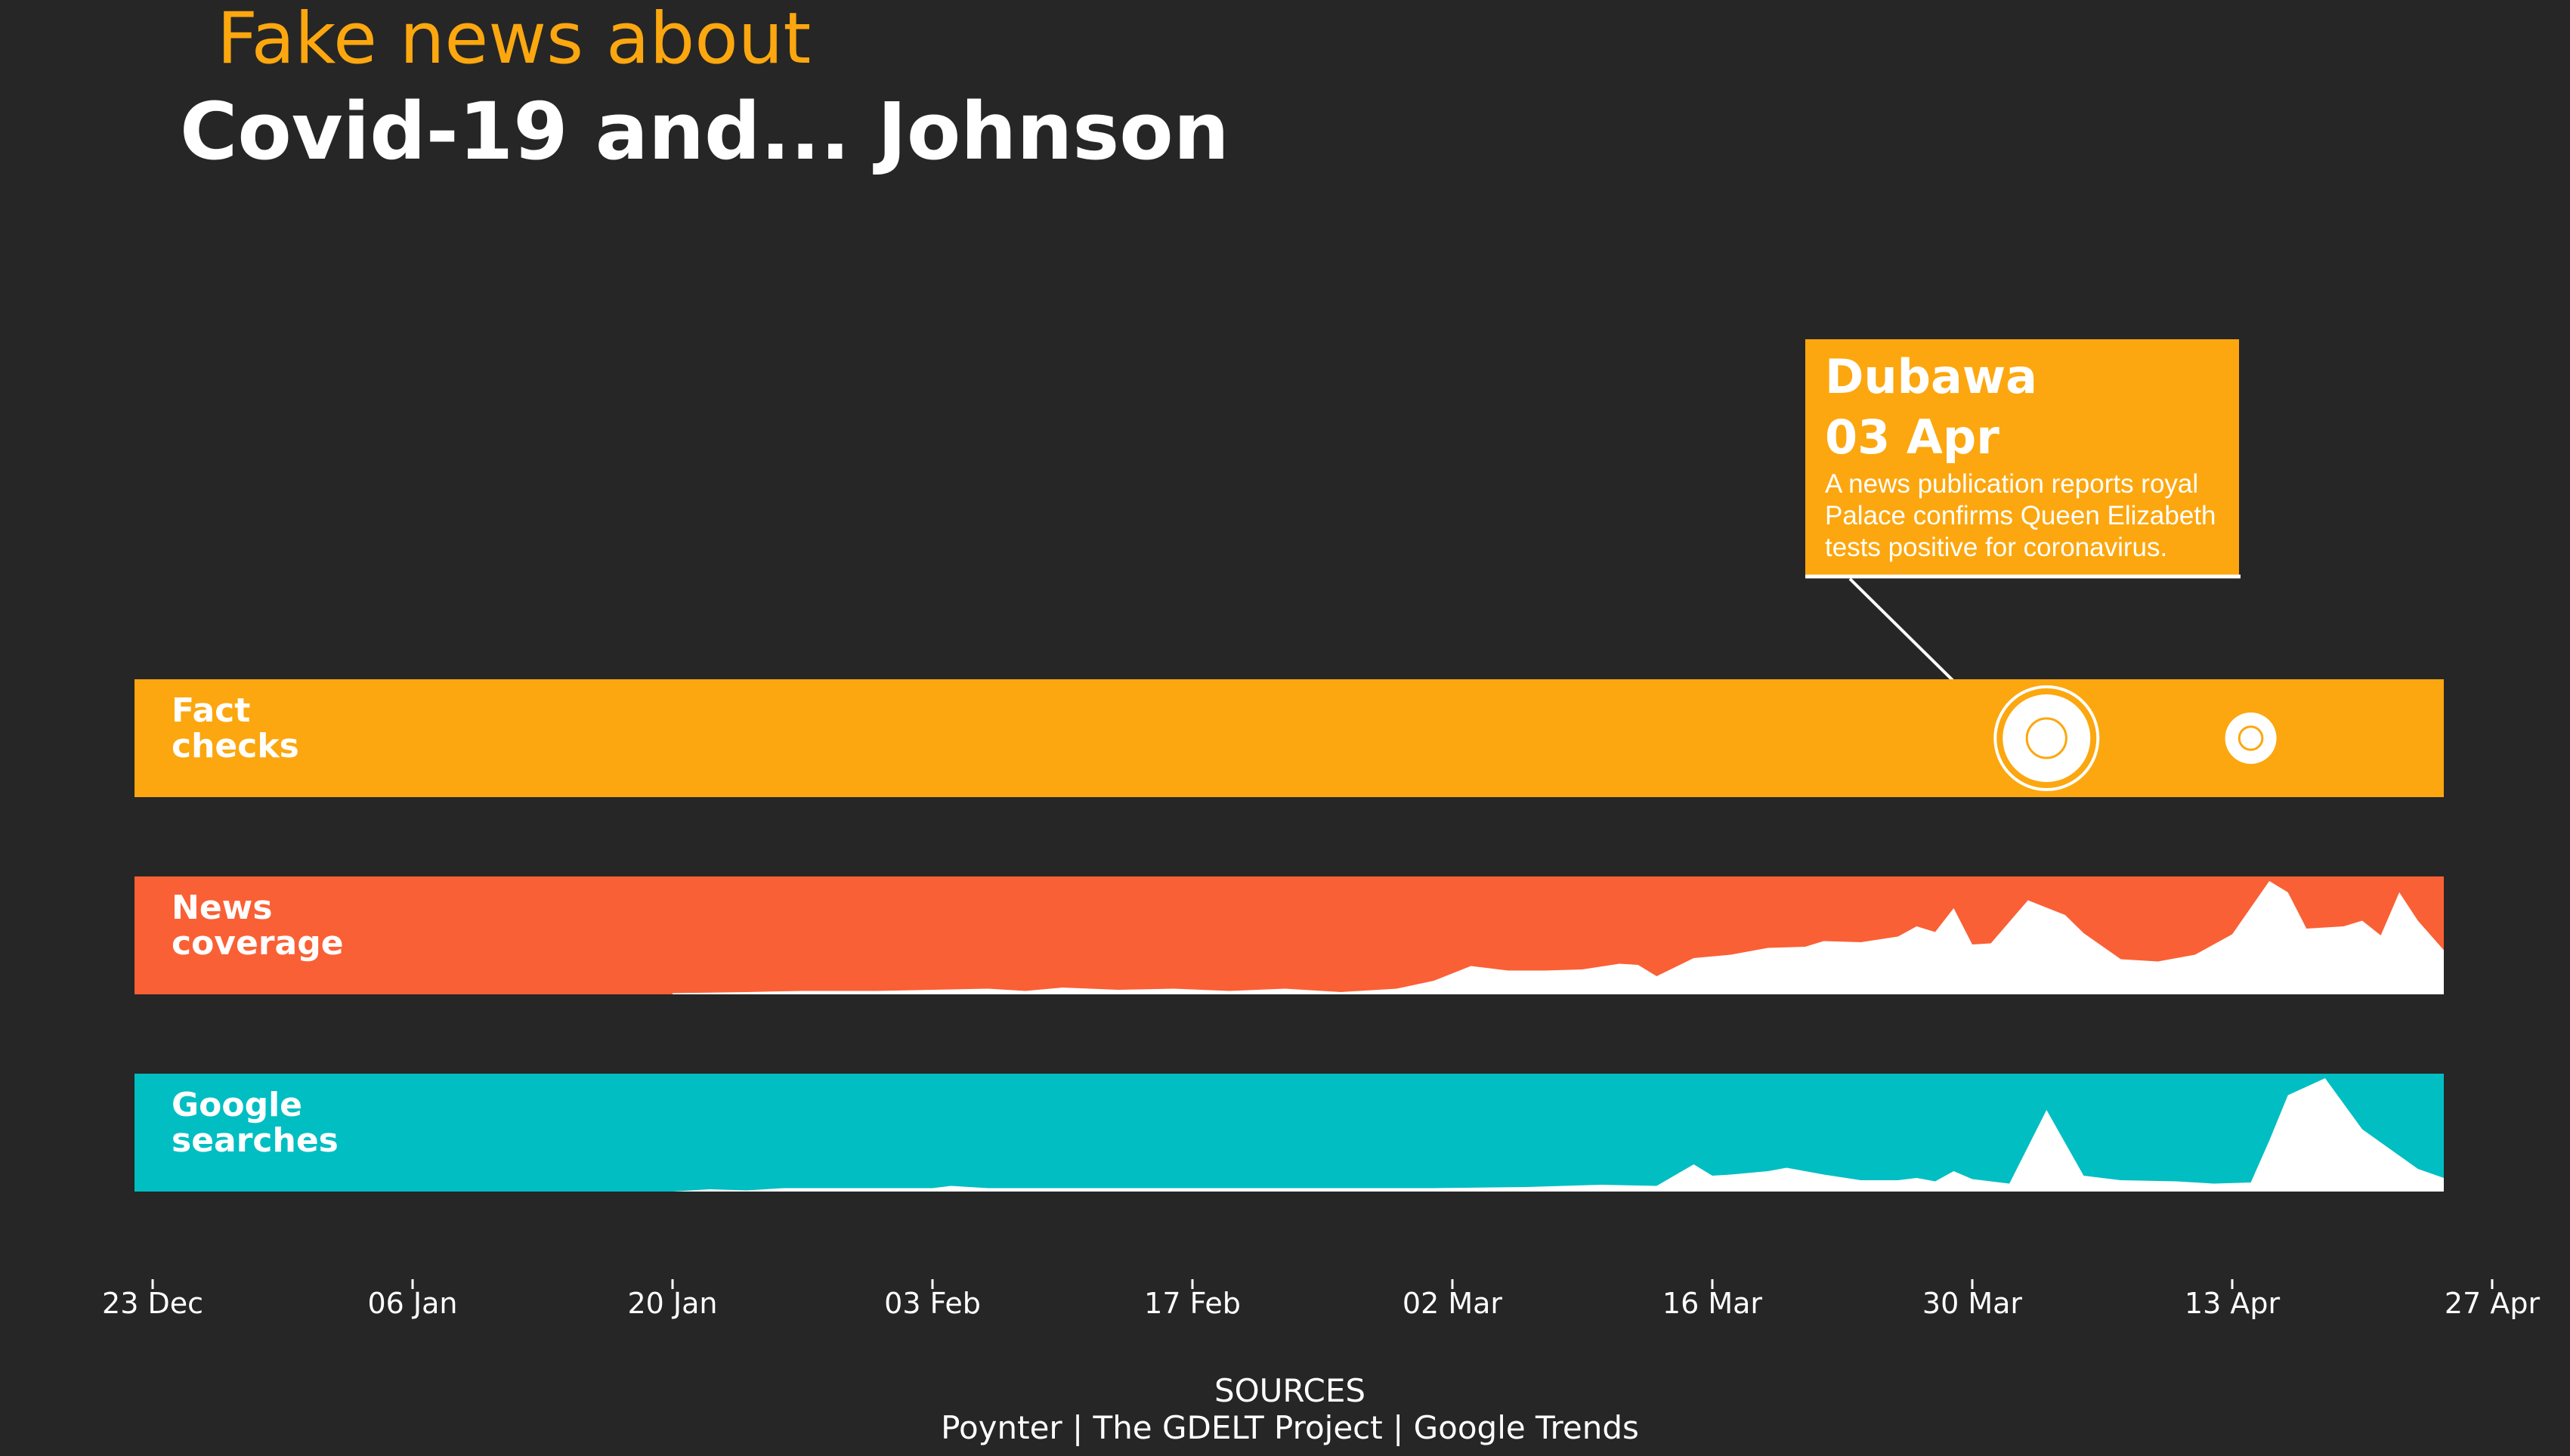 This screenshot has height=1456, width=2570. I want to click on band-label: searches, so click(255, 1140).